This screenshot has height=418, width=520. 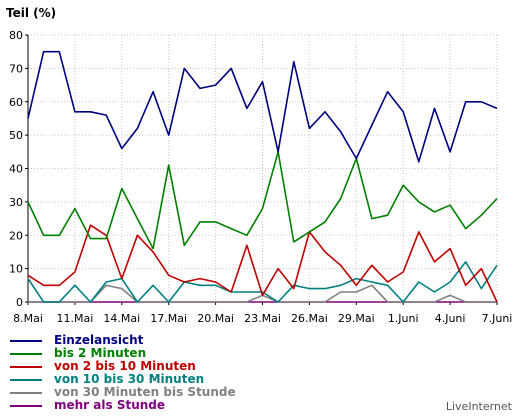 What do you see at coordinates (450, 318) in the screenshot?
I see `x-tick-label: 4.Juni` at bounding box center [450, 318].